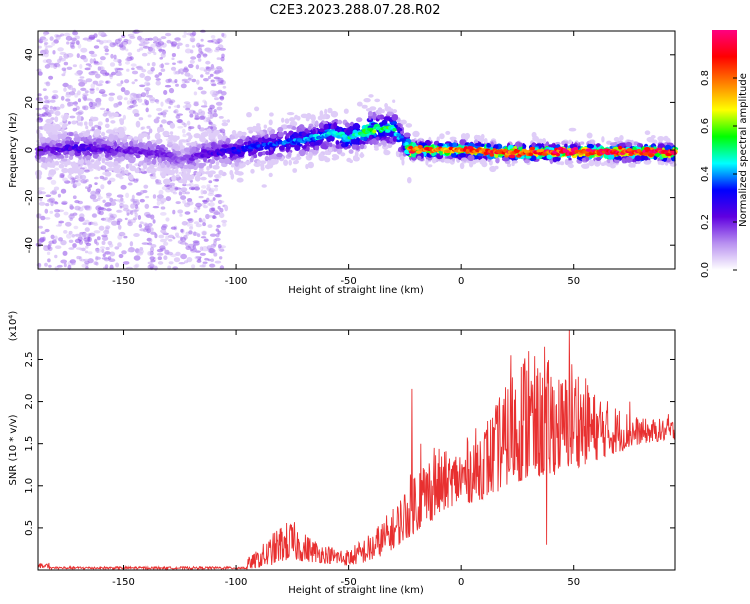 This screenshot has width=750, height=604. I want to click on colorbar-tick-label: 0.0, so click(705, 270).